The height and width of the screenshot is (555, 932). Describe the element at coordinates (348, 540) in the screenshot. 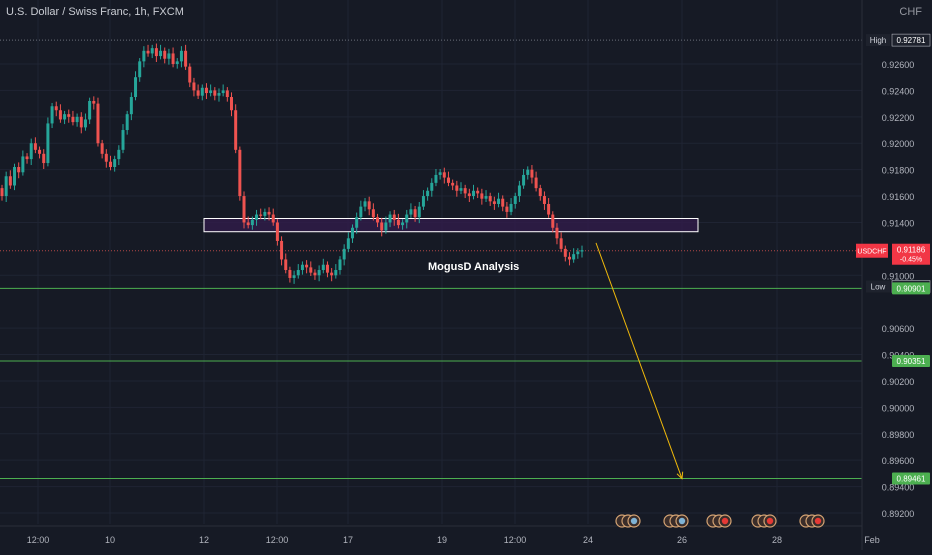

I see `x-tick-label: 17` at that location.